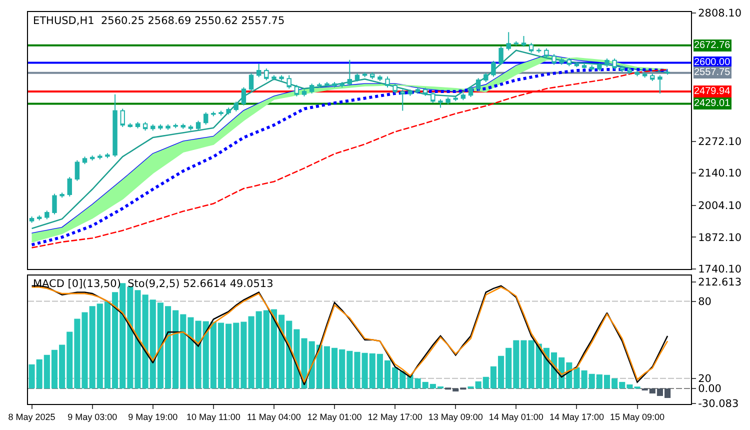  Describe the element at coordinates (32, 417) in the screenshot. I see `x-tick-label: 8 May 2025` at that location.